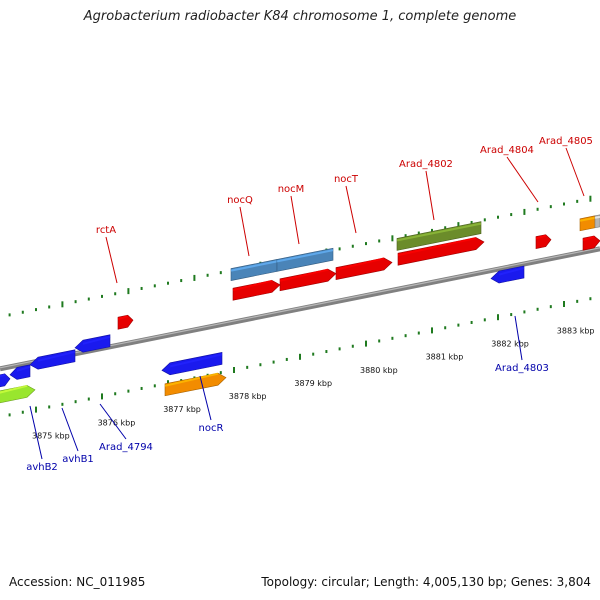 The image size is (600, 600). I want to click on gene-label-rctA: rctA, so click(106, 230).